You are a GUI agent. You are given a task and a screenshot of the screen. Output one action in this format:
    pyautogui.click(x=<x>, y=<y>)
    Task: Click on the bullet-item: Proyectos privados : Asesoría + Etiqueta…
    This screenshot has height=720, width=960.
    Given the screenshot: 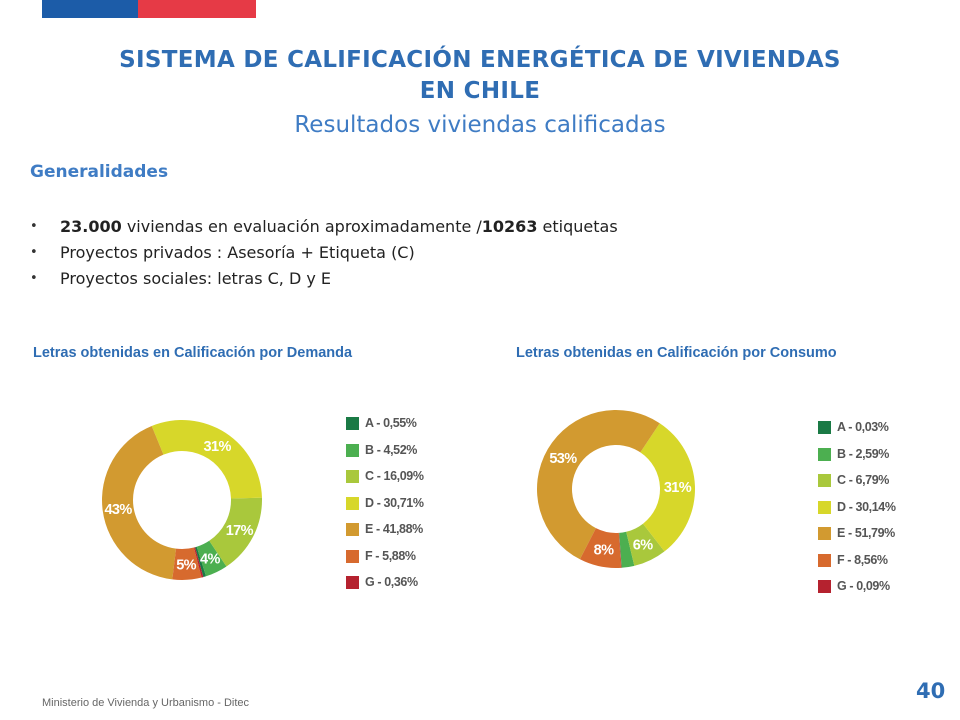 What is the action you would take?
    pyautogui.click(x=324, y=253)
    